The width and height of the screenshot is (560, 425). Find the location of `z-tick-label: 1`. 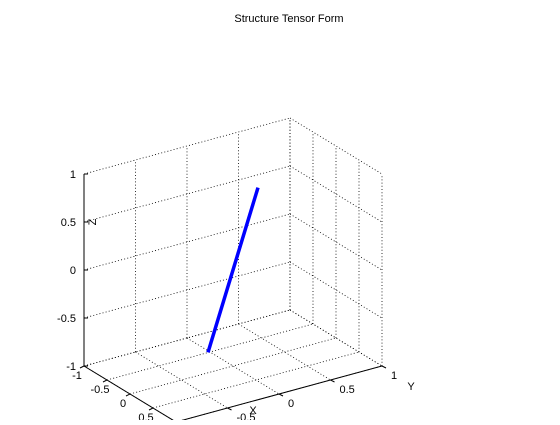

z-tick-label: 1 is located at coordinates (73, 175).